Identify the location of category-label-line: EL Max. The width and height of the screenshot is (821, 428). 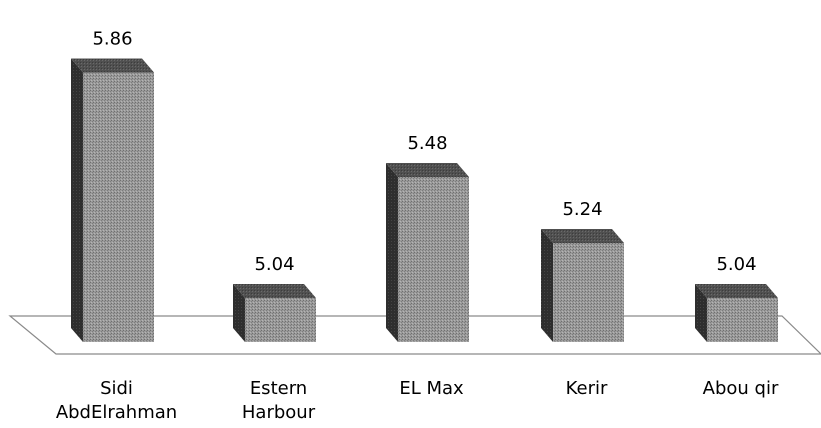
(431, 388).